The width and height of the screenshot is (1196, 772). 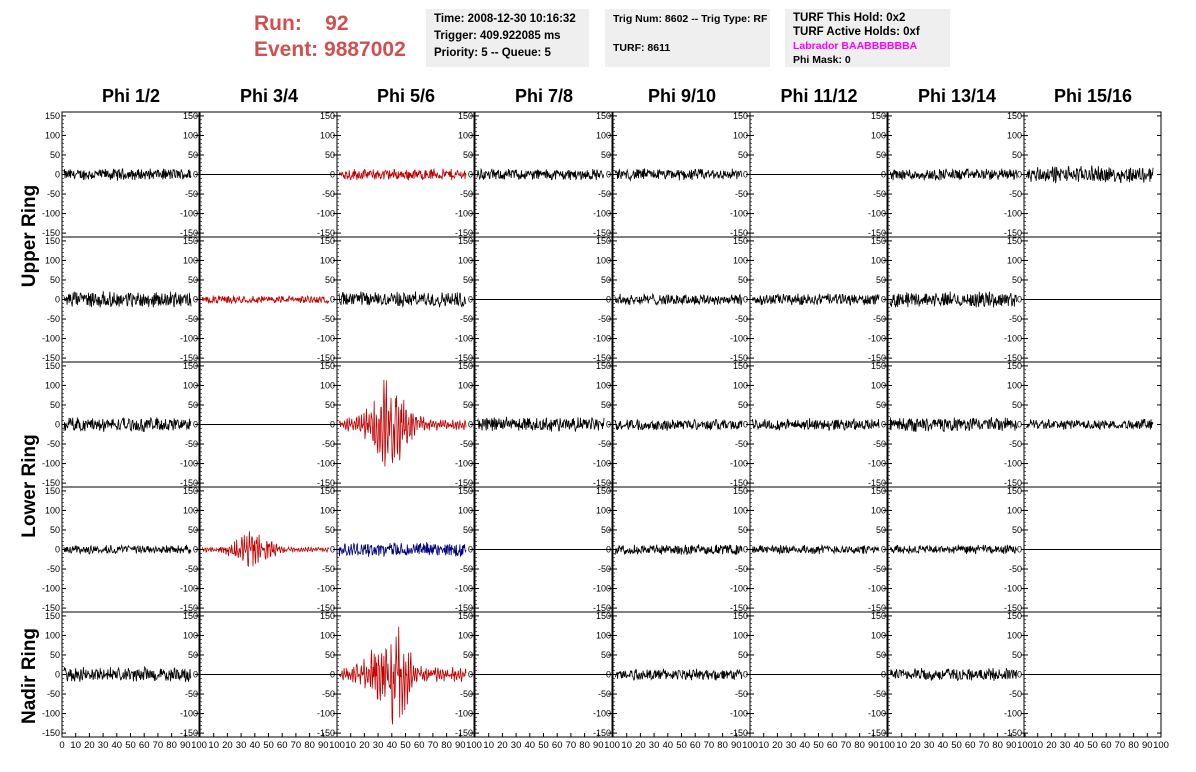 What do you see at coordinates (1083, 549) in the screenshot?
I see `panel-r4-c8: 150 100 50 0 -50 -100 -150` at bounding box center [1083, 549].